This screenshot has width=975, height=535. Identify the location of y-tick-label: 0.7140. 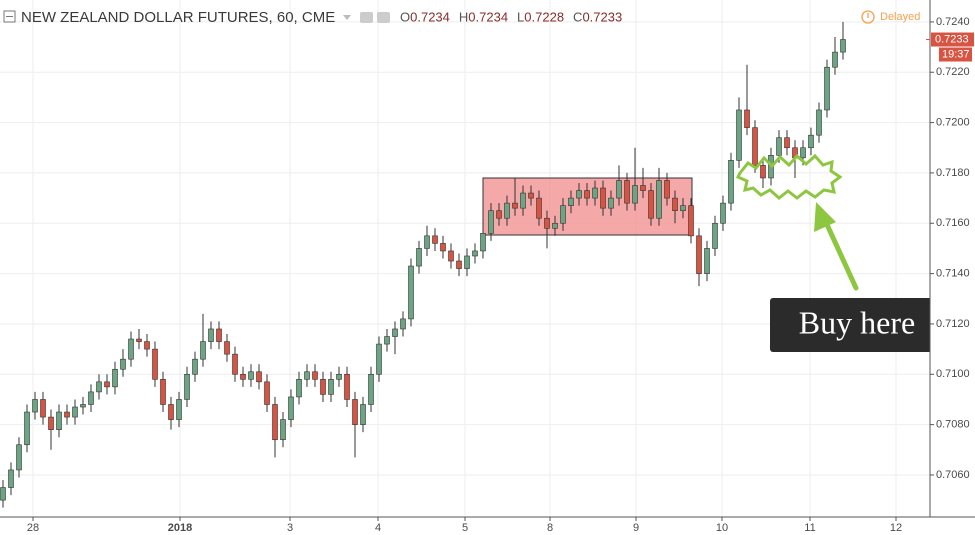
(953, 274).